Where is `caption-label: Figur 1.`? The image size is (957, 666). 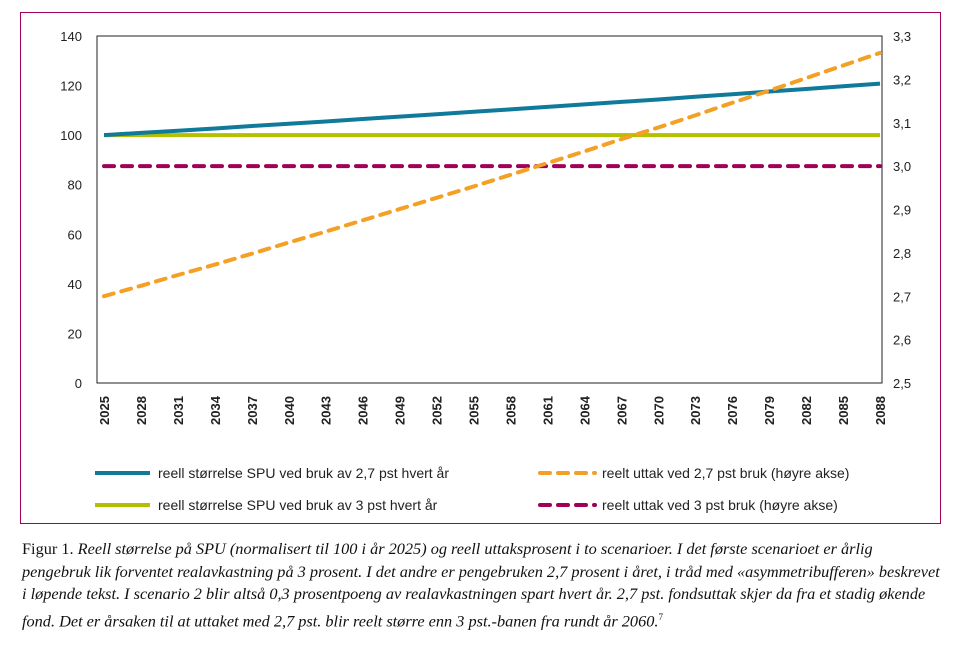
caption-label: Figur 1. is located at coordinates (48, 548).